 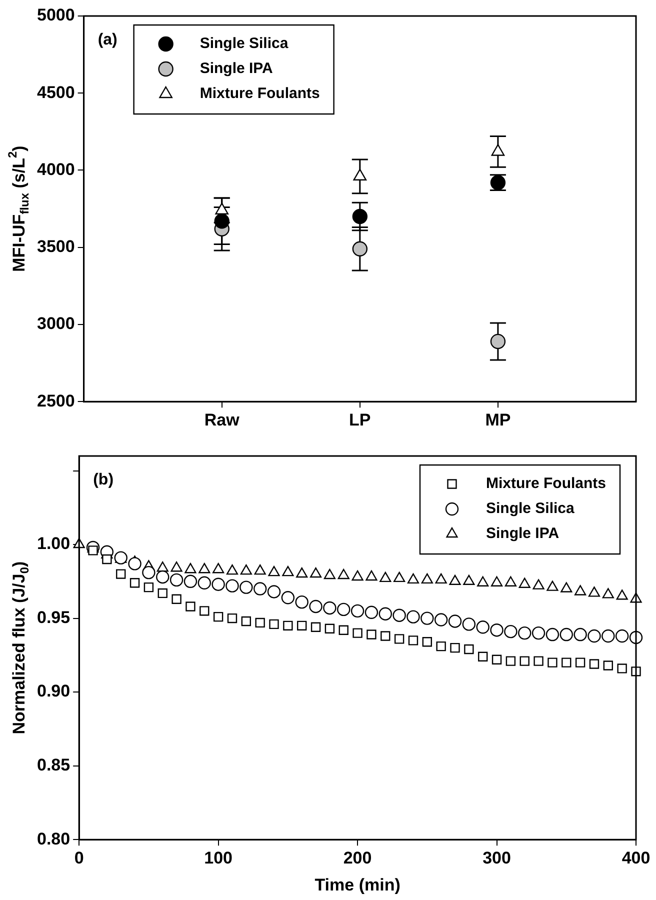 What do you see at coordinates (55, 400) in the screenshot?
I see `y-tick-label: 2500` at bounding box center [55, 400].